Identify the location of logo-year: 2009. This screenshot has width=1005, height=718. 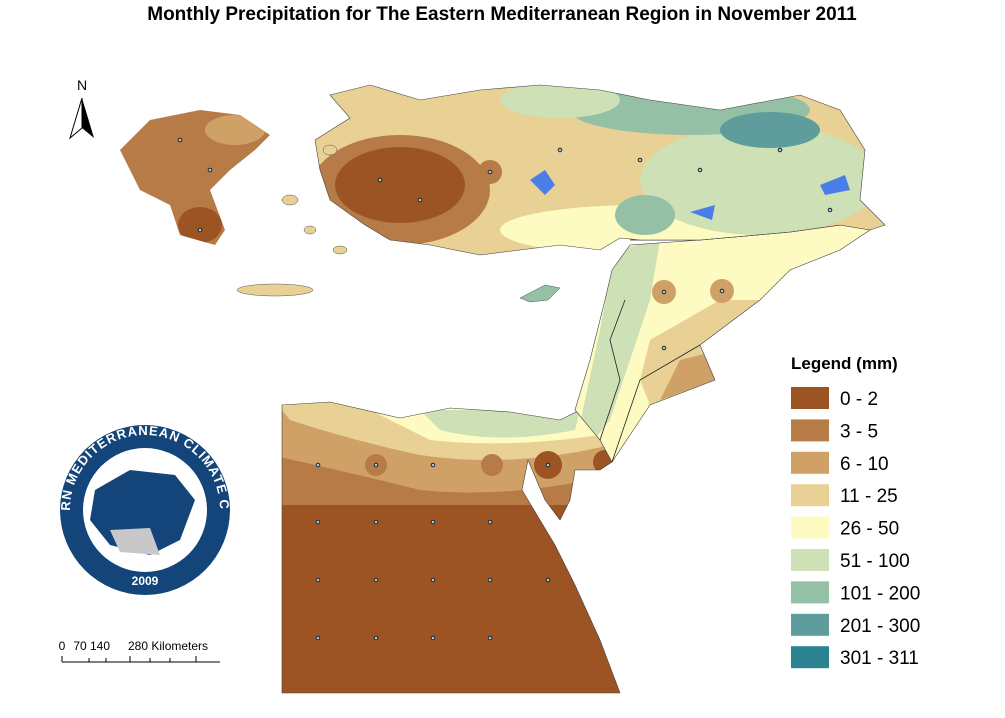
(145, 581).